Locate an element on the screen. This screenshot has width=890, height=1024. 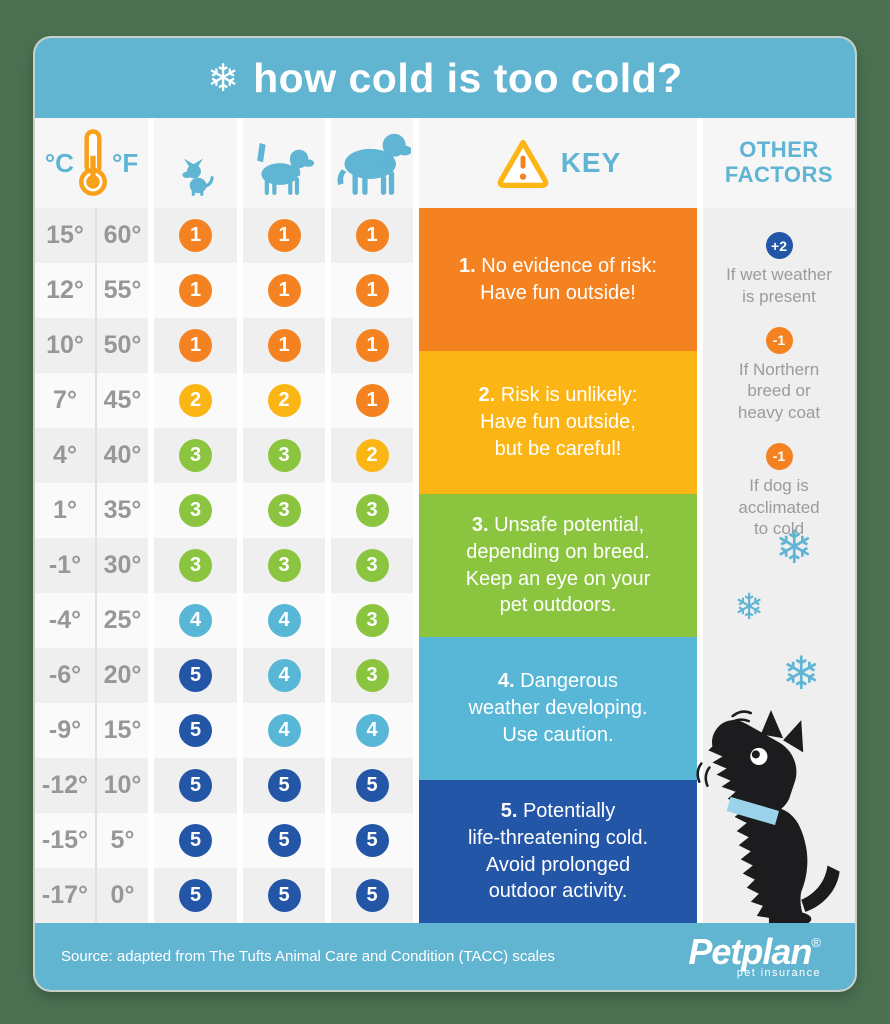
small-dog-column-header is located at coordinates (195, 163).